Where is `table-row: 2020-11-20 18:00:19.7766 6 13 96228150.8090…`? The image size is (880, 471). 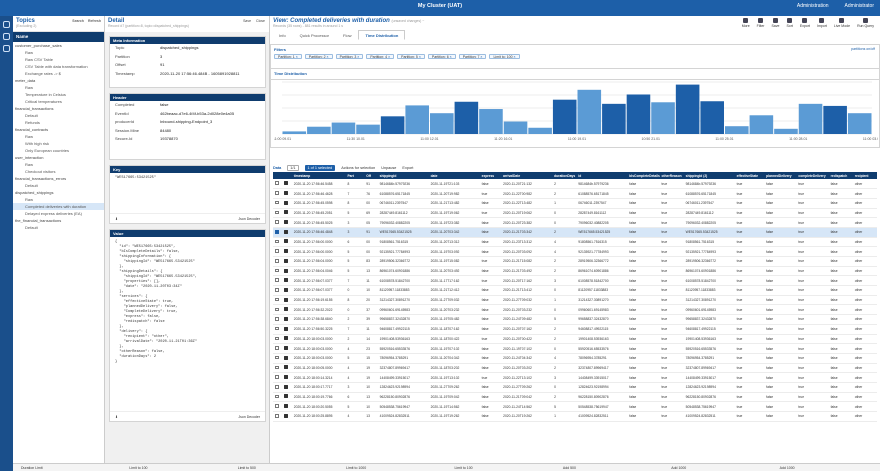 table-row: 2020-11-20 18:00:19.7766 6 13 96228150.8090… is located at coordinates (575, 397).